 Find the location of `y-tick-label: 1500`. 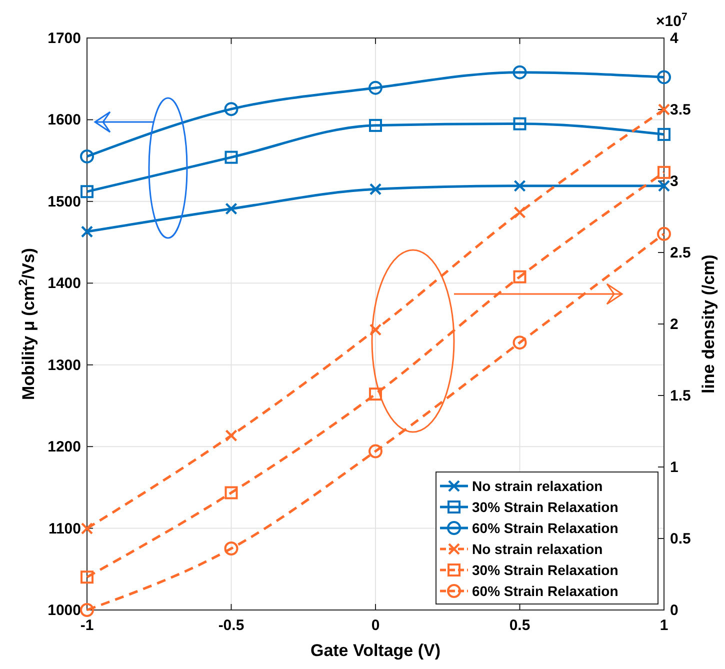

y-tick-label: 1500 is located at coordinates (64, 201).